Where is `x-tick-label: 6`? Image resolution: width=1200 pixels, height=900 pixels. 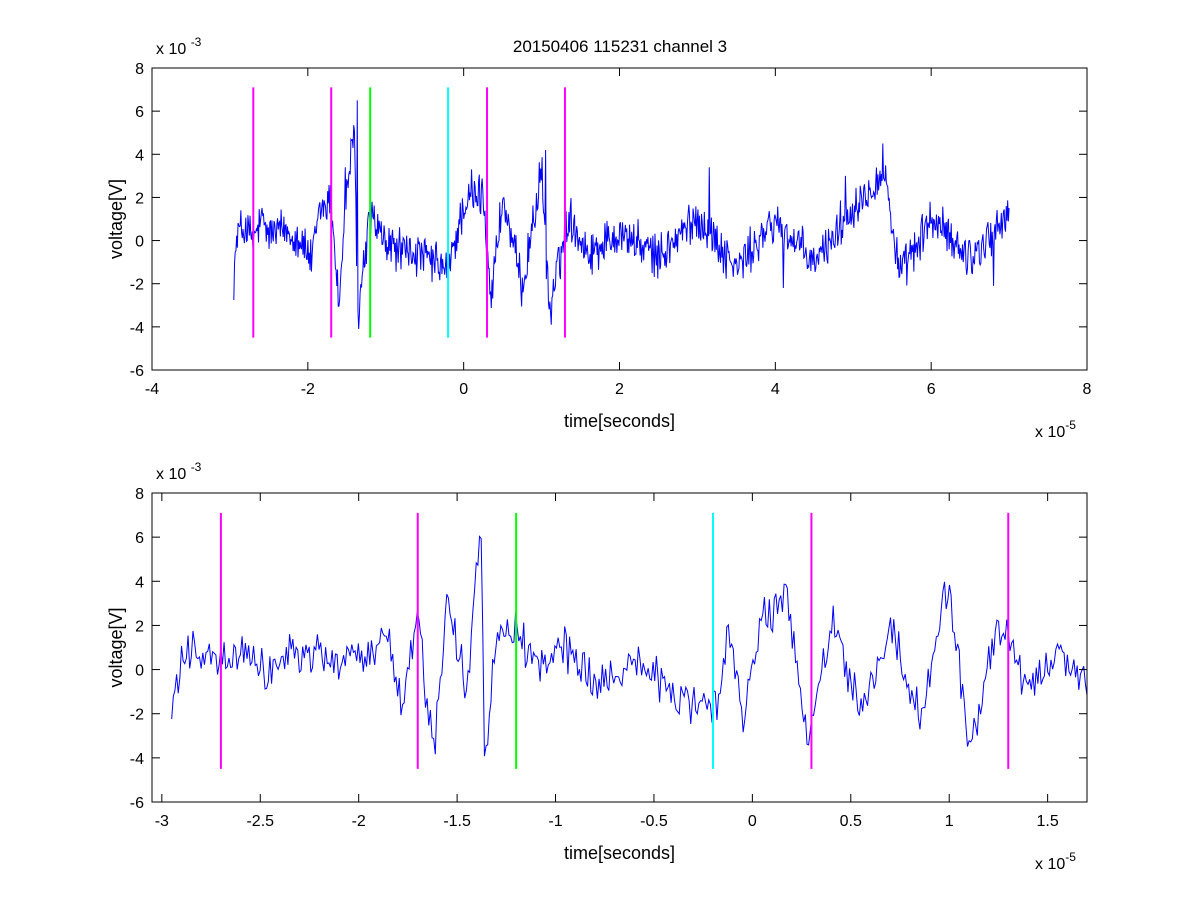 x-tick-label: 6 is located at coordinates (931, 389).